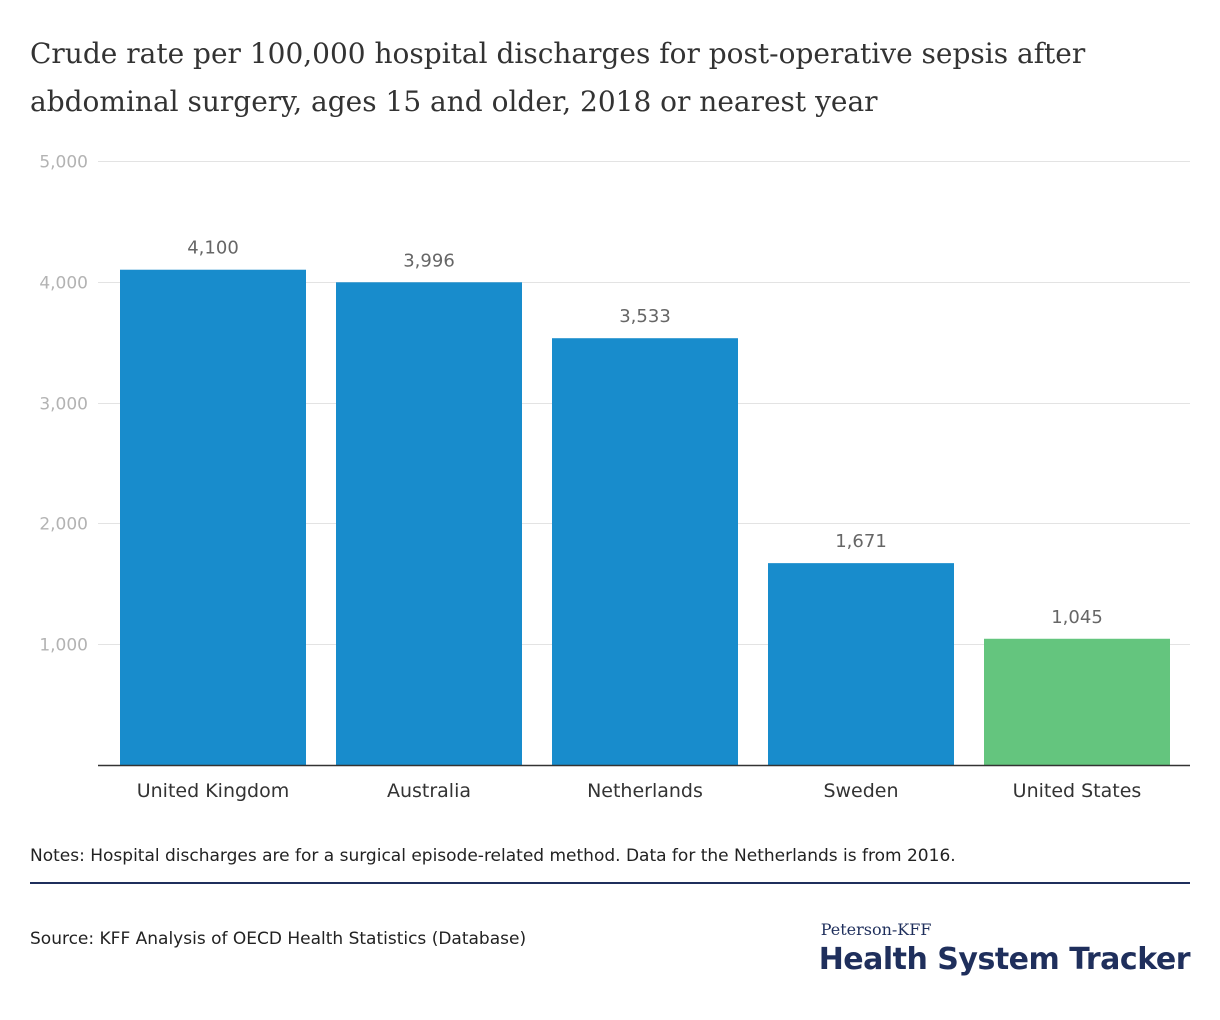 Image resolution: width=1220 pixels, height=1020 pixels. I want to click on bar-sweden, so click(861, 664).